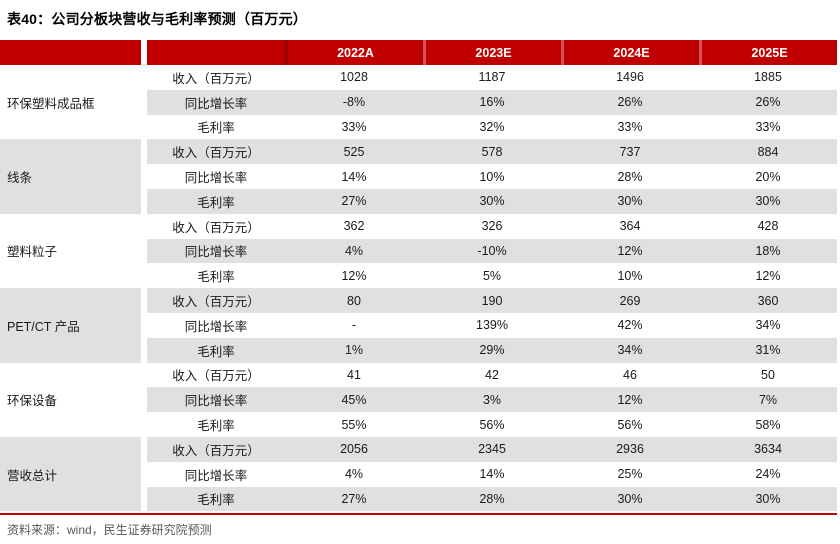 This screenshot has width=840, height=544. I want to click on cell-value: 31%, so click(768, 350).